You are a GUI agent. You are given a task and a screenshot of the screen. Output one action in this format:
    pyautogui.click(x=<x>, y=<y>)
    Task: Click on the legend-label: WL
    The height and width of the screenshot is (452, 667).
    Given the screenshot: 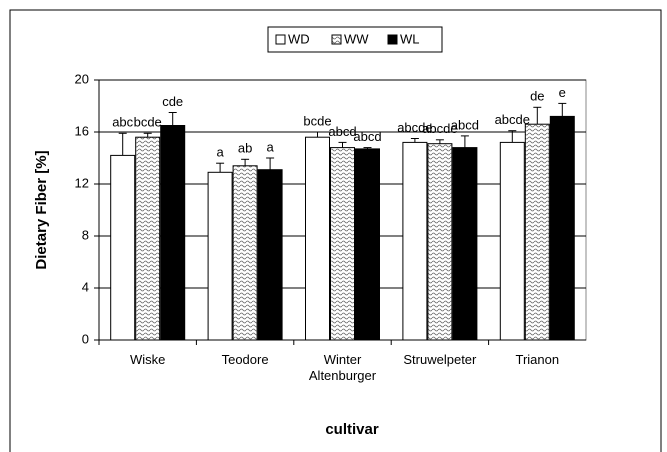 What is the action you would take?
    pyautogui.click(x=410, y=38)
    